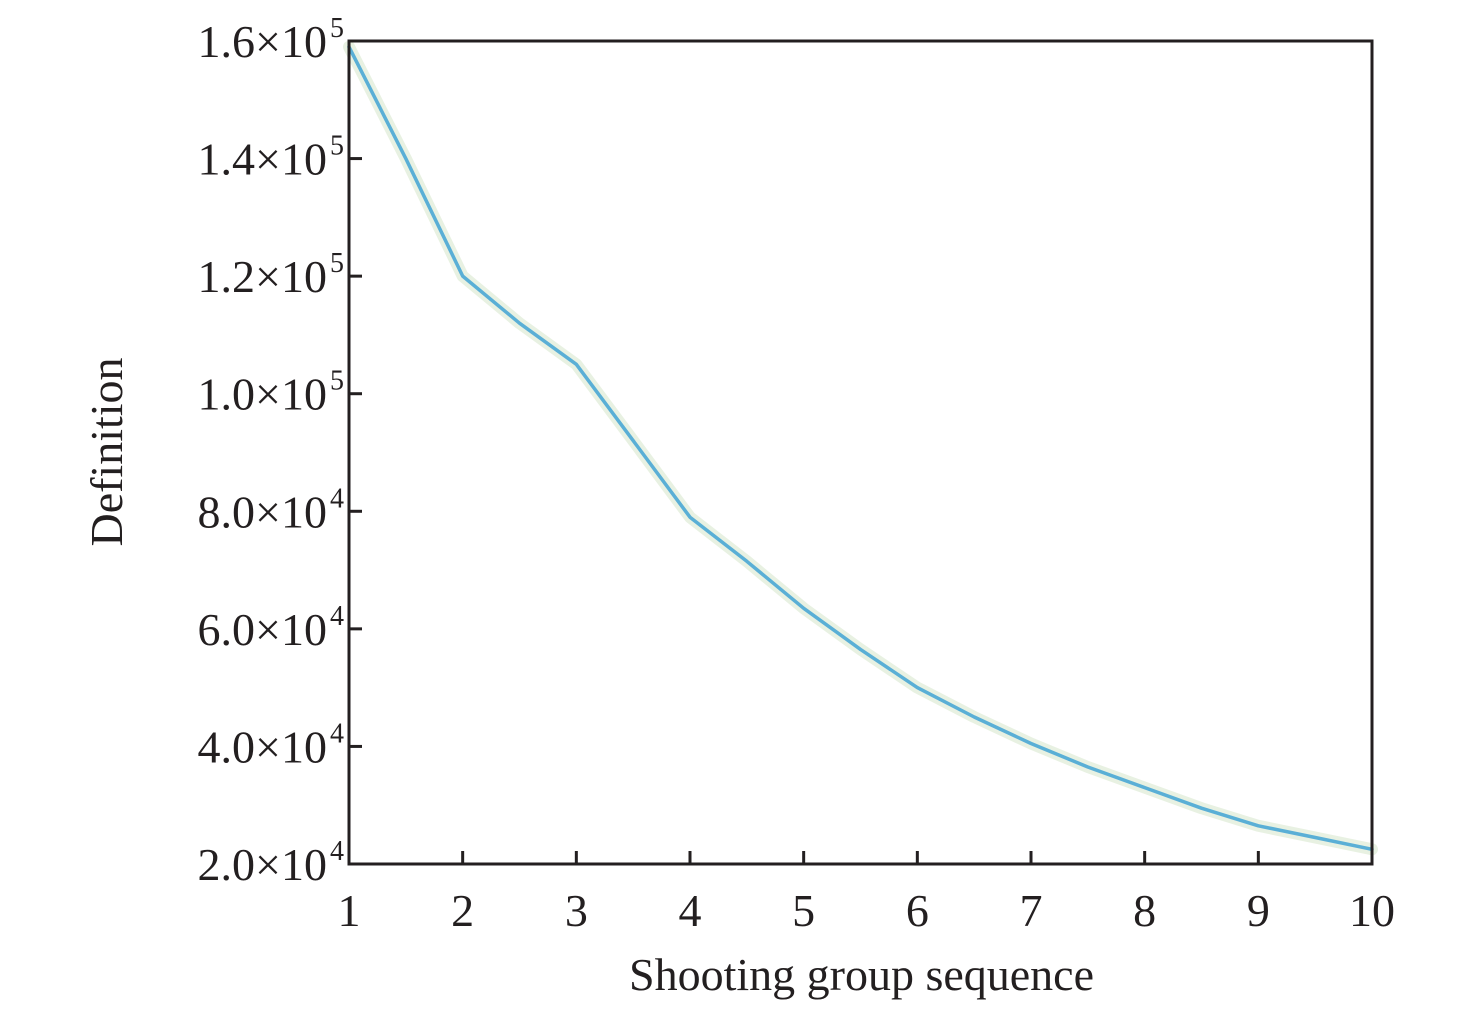 The image size is (1476, 1013). I want to click on y-tick-label: 1.6×10, so click(262, 41).